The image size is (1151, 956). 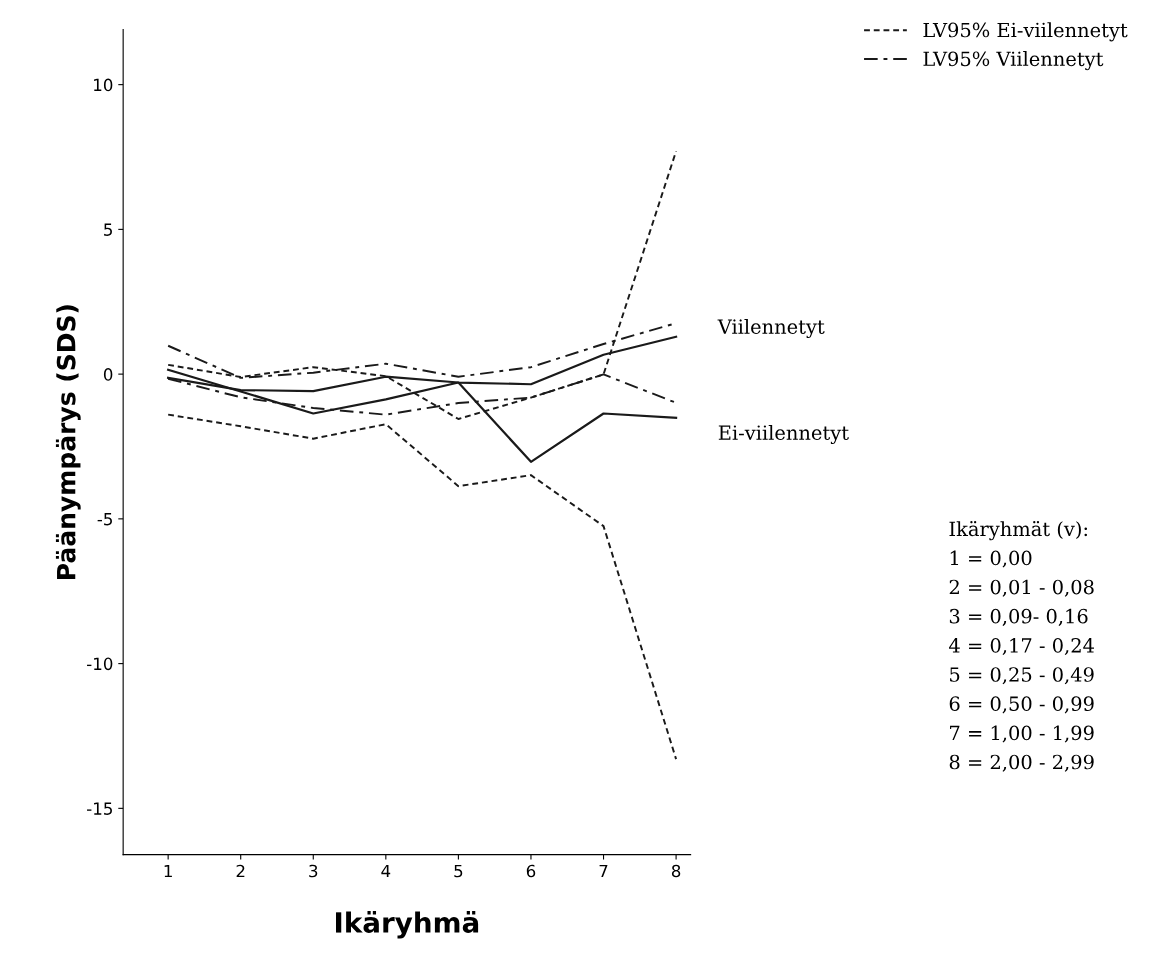 I want to click on text: Ikäryhmät (v):, so click(x=1018, y=531).